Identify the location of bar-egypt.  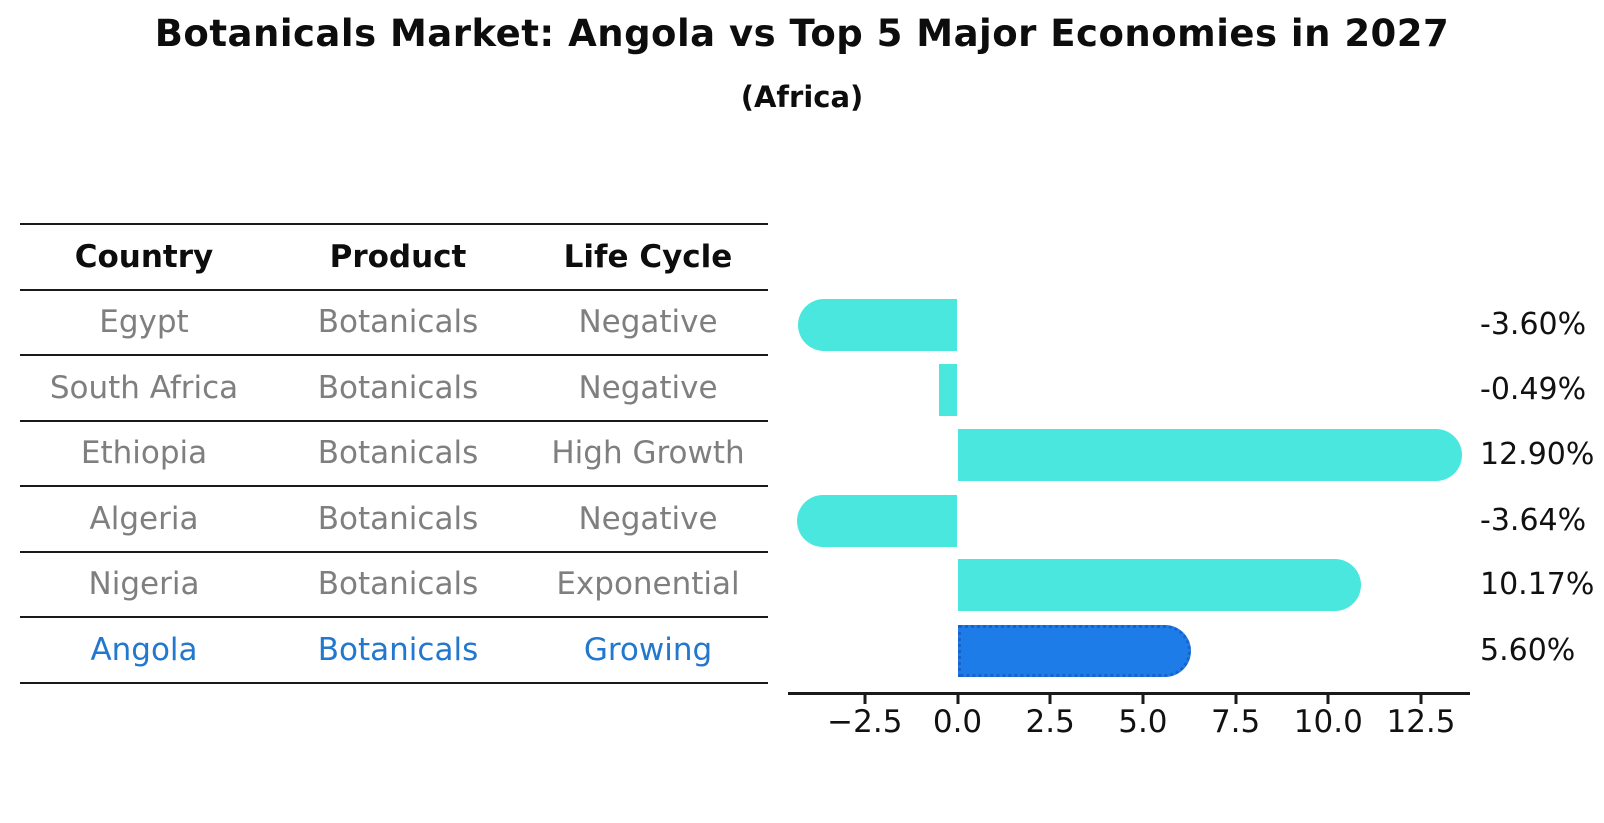
(878, 325).